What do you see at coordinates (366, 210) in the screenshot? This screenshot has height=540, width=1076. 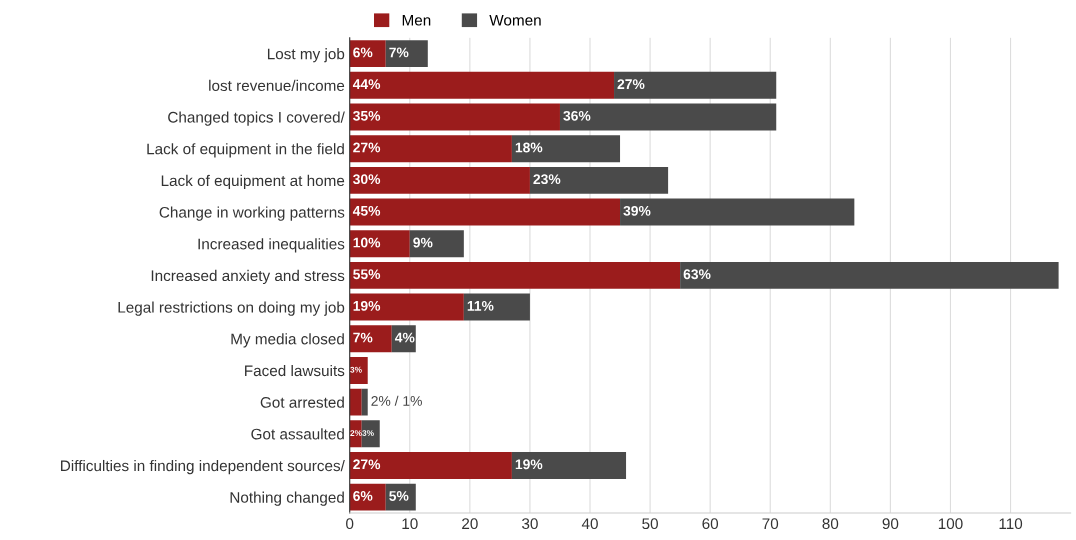 I see `data-label: 45%` at bounding box center [366, 210].